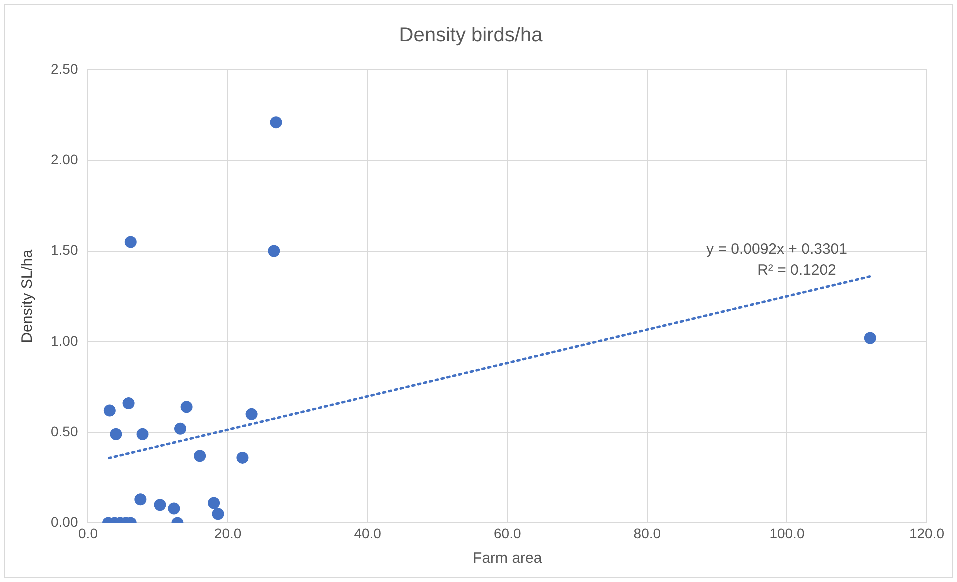  What do you see at coordinates (648, 533) in the screenshot?
I see `x-tick-label: 80.0` at bounding box center [648, 533].